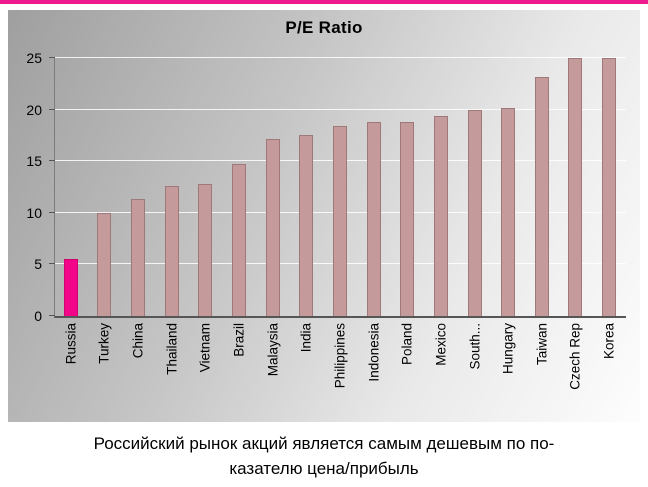 Image resolution: width=648 pixels, height=487 pixels. Describe the element at coordinates (104, 343) in the screenshot. I see `x-axis-label: Turkey` at that location.